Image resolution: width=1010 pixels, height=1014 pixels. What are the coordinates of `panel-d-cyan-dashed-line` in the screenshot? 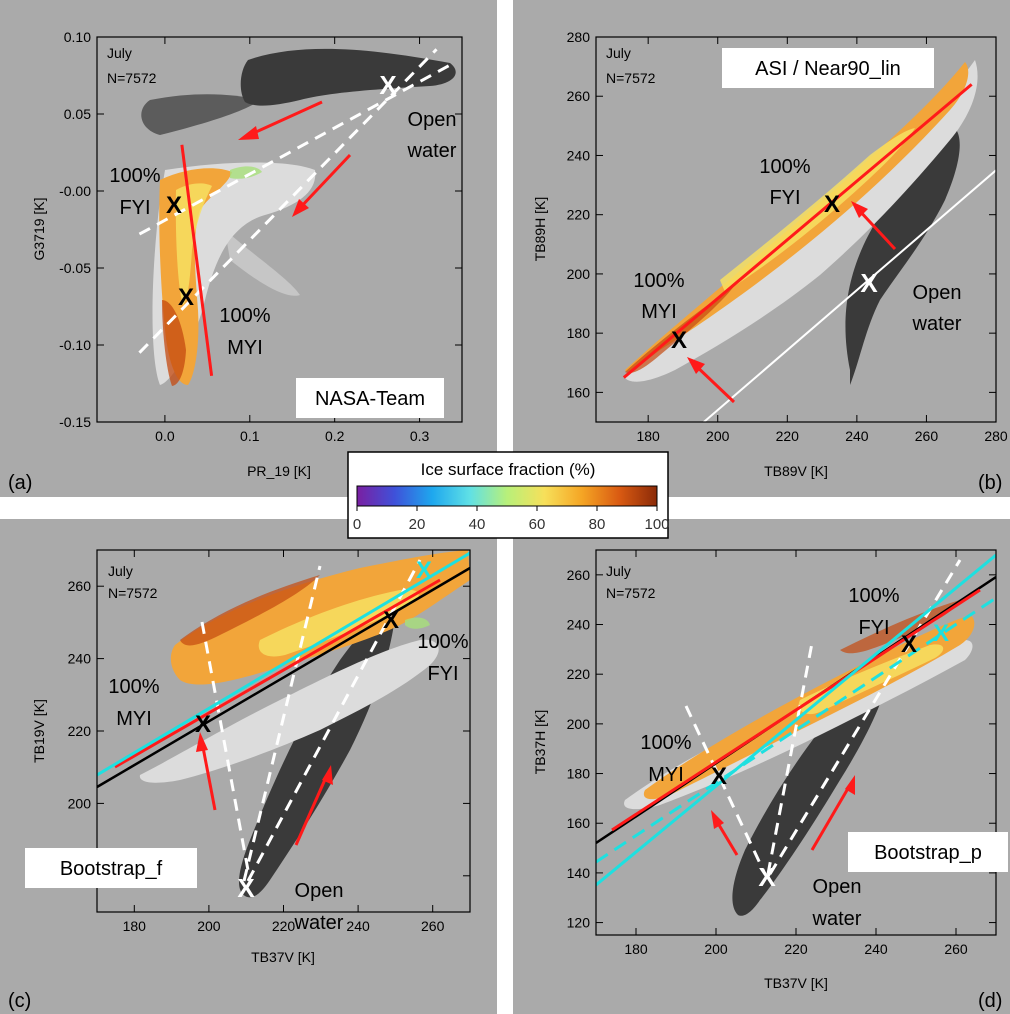 It's located at (796, 730).